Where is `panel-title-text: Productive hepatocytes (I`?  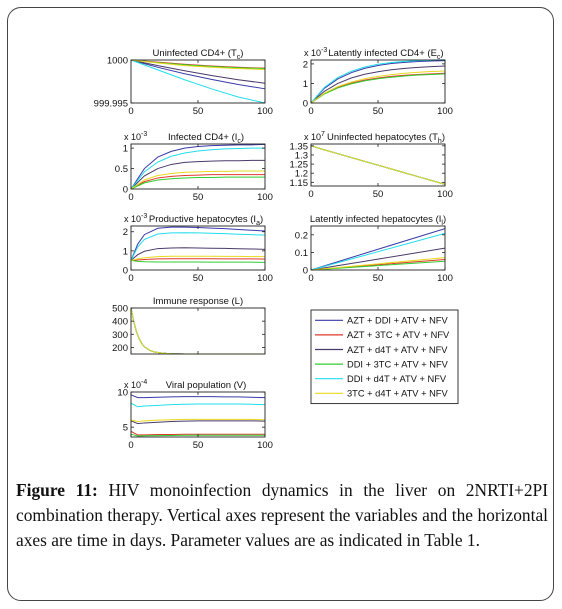 panel-title-text: Productive hepatocytes (I is located at coordinates (202, 219).